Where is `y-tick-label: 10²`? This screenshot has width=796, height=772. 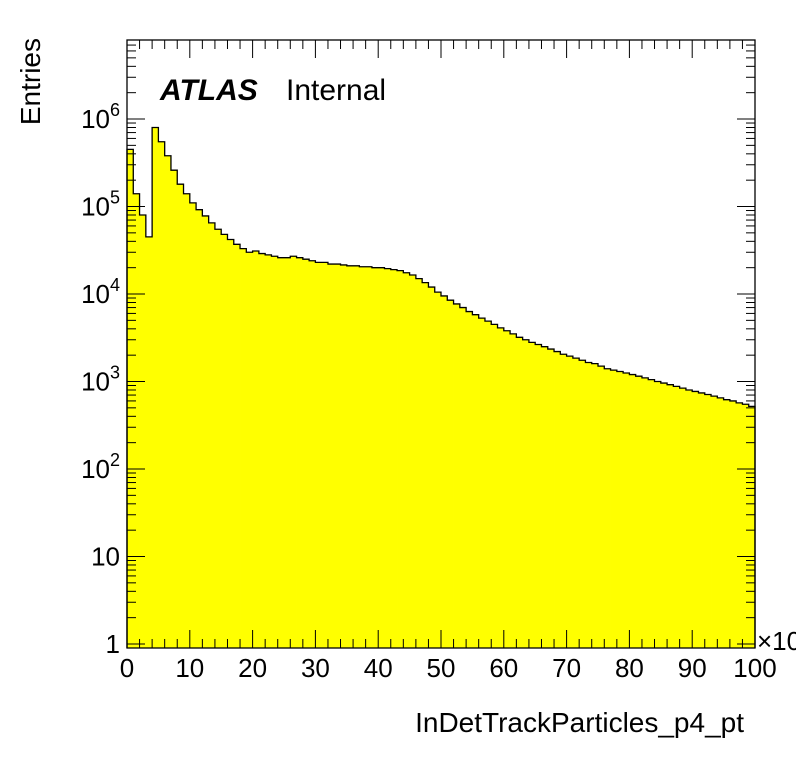
y-tick-label: 10² is located at coordinates (100, 467).